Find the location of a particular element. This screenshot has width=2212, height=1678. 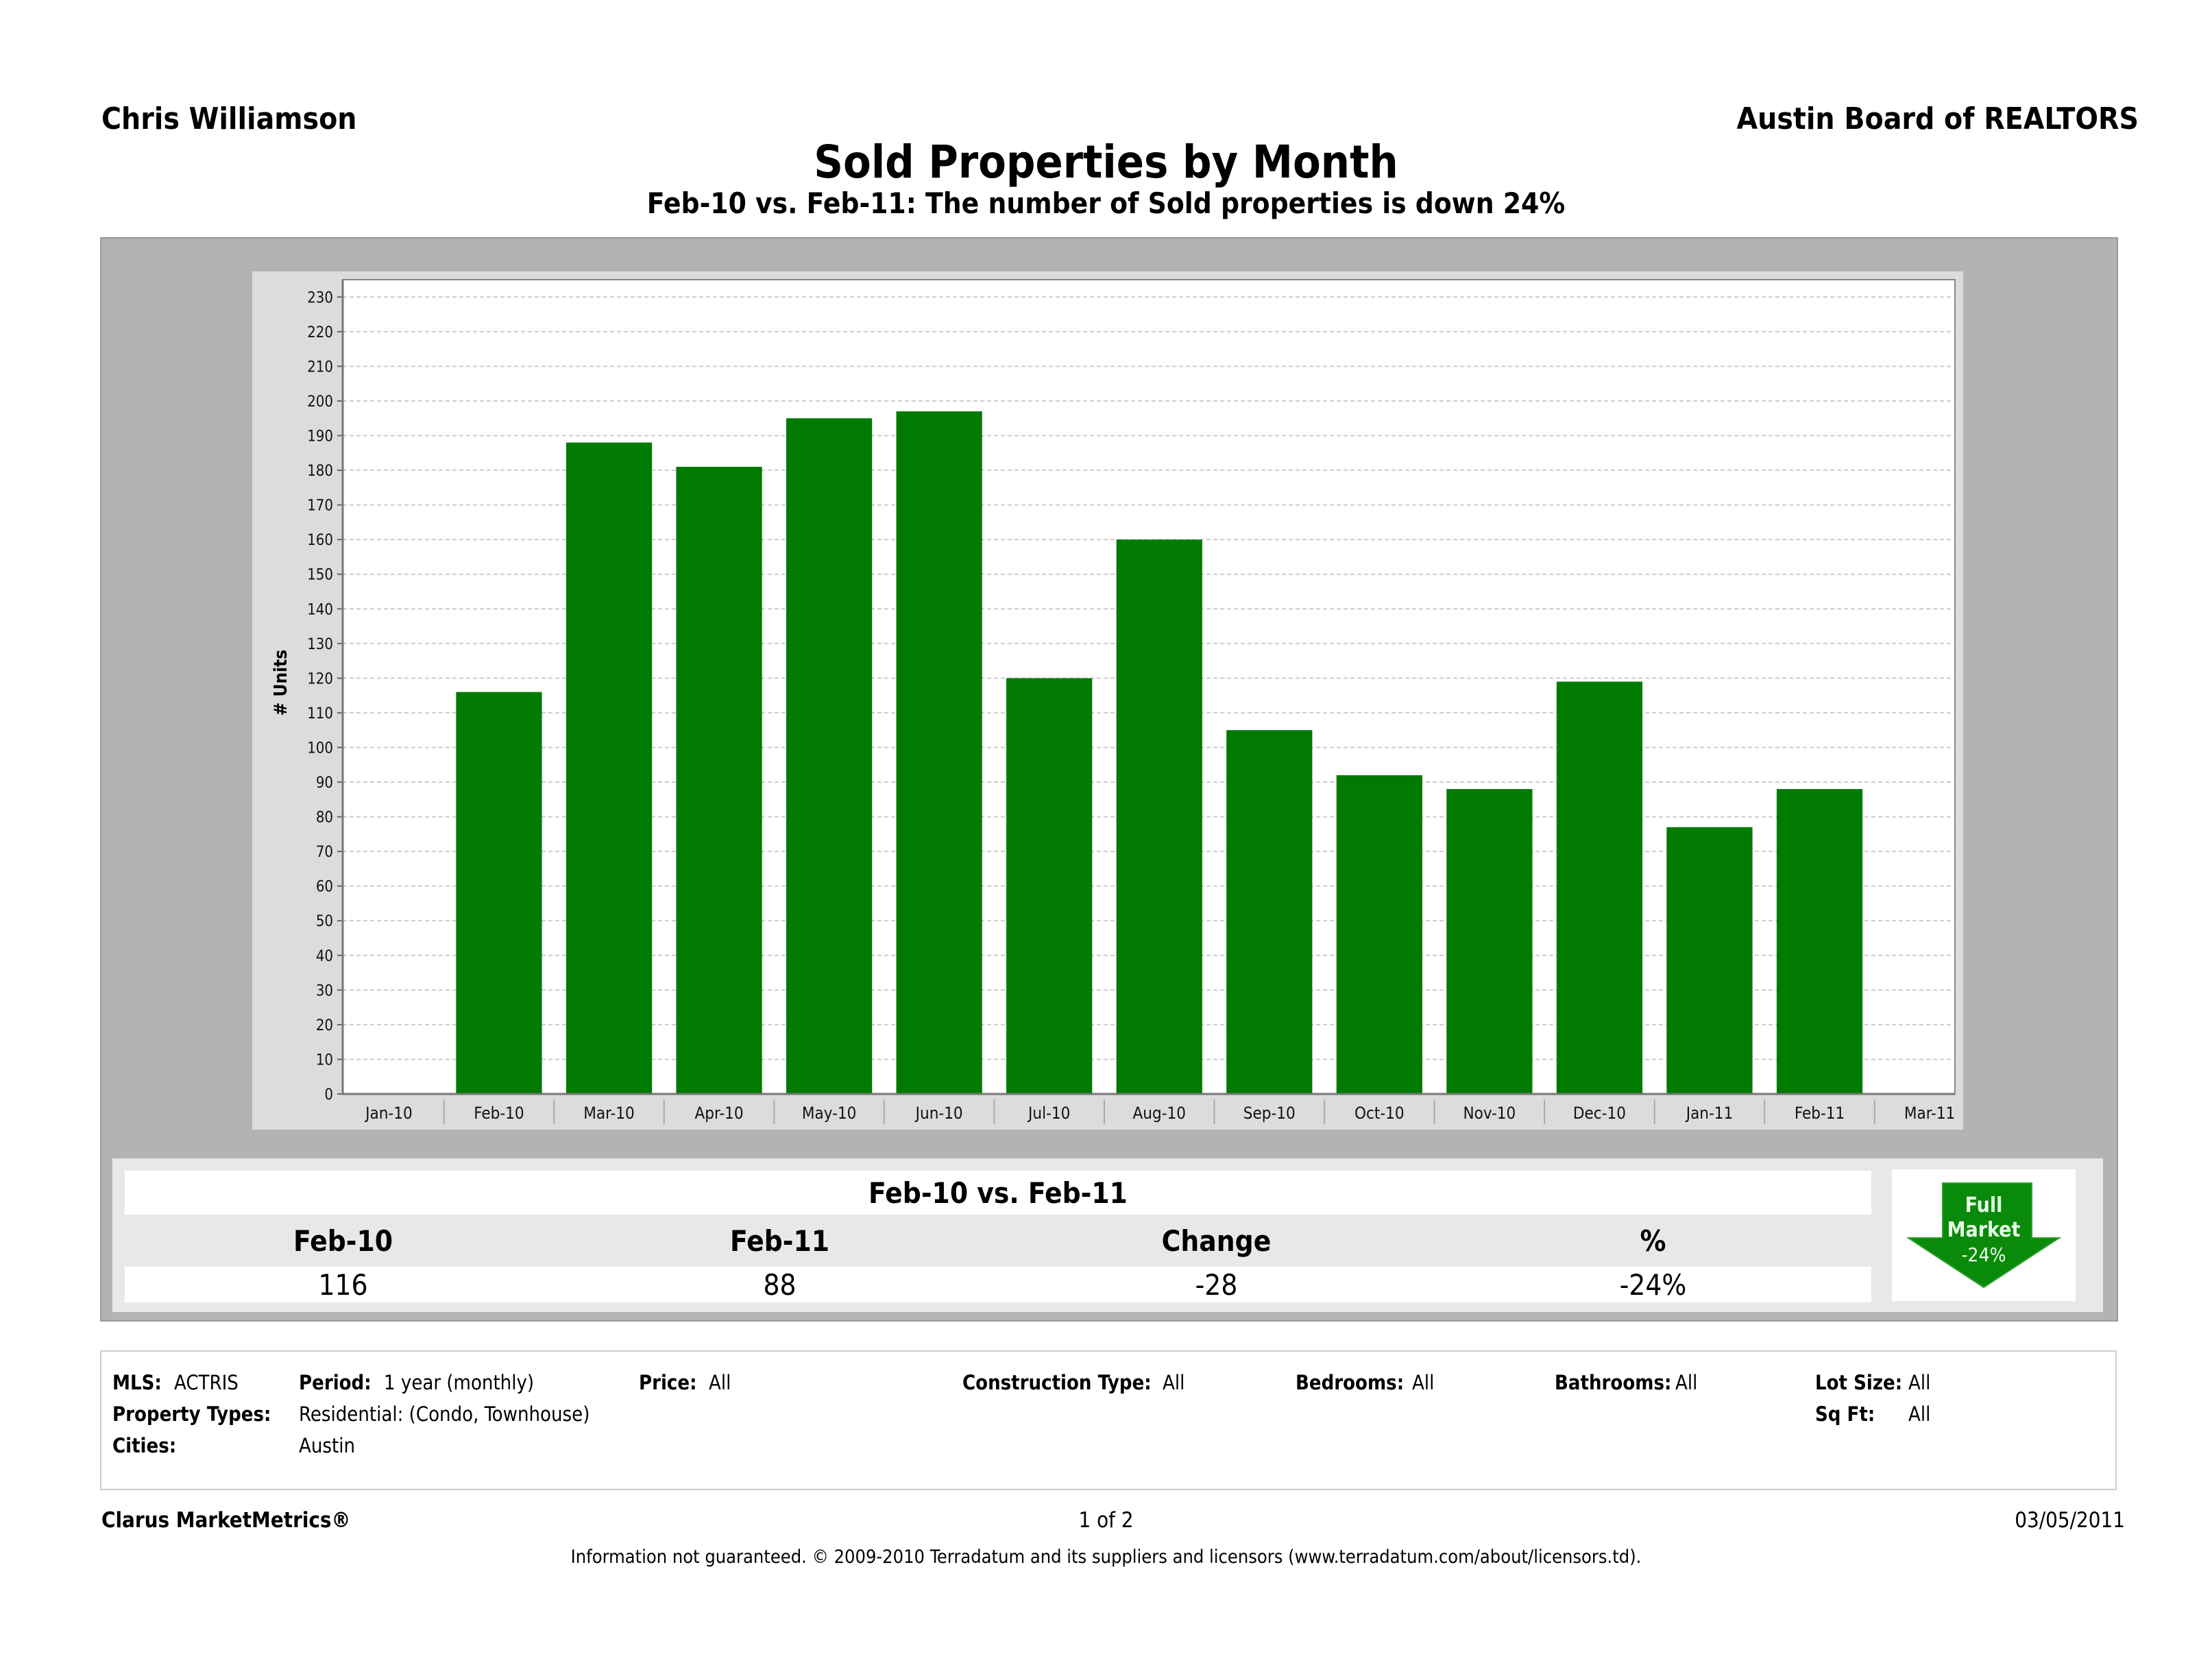

board-name: Austin Board of REALTORS is located at coordinates (1938, 118).